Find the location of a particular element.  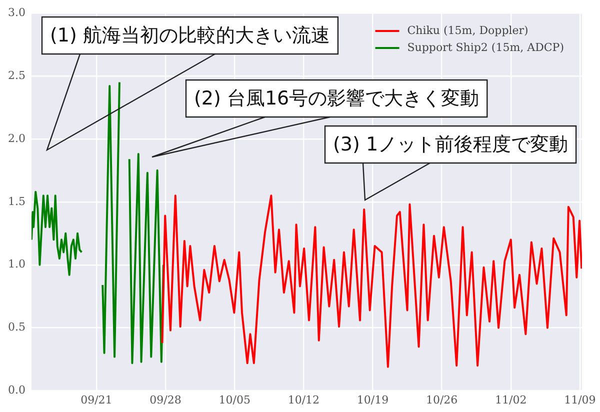

x-tick-label: 09/28 is located at coordinates (166, 399).